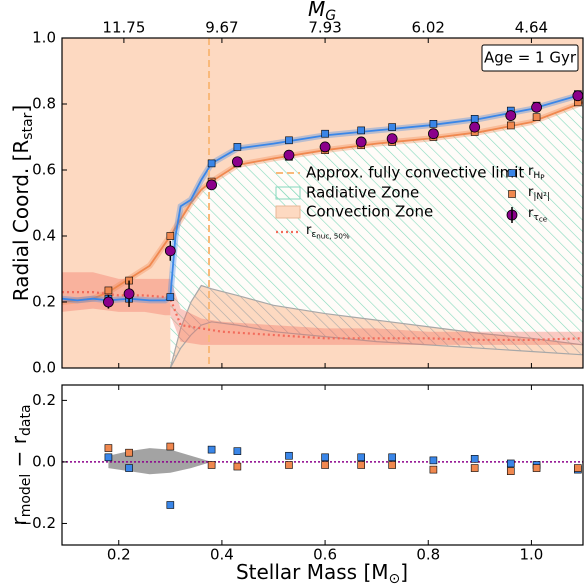 Image resolution: width=585 pixels, height=585 pixels. What do you see at coordinates (316, 10) in the screenshot?
I see `x2-axis-label-part: M` at bounding box center [316, 10].